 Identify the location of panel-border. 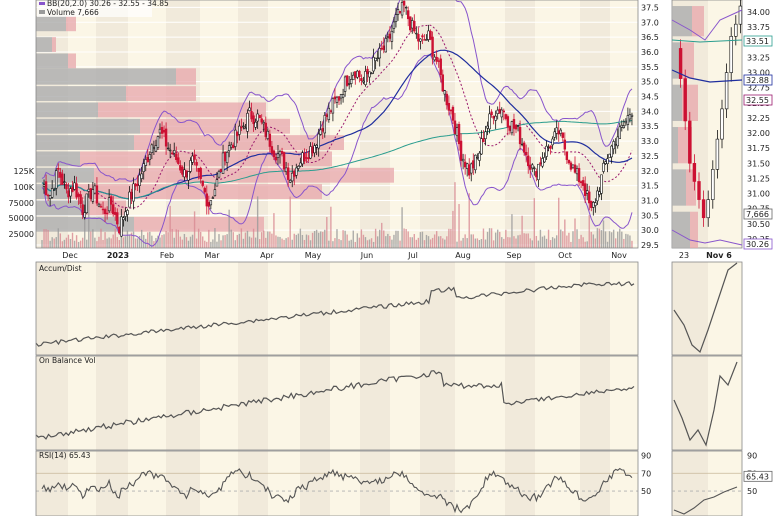
(337, 308).